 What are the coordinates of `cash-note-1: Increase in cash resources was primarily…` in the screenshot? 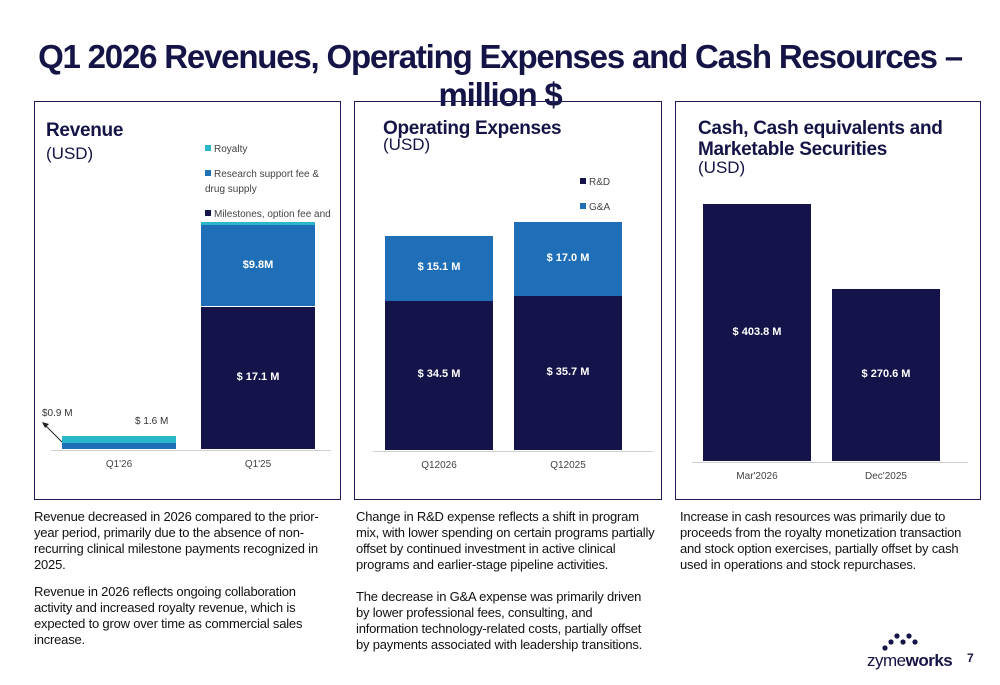 It's located at (821, 540).